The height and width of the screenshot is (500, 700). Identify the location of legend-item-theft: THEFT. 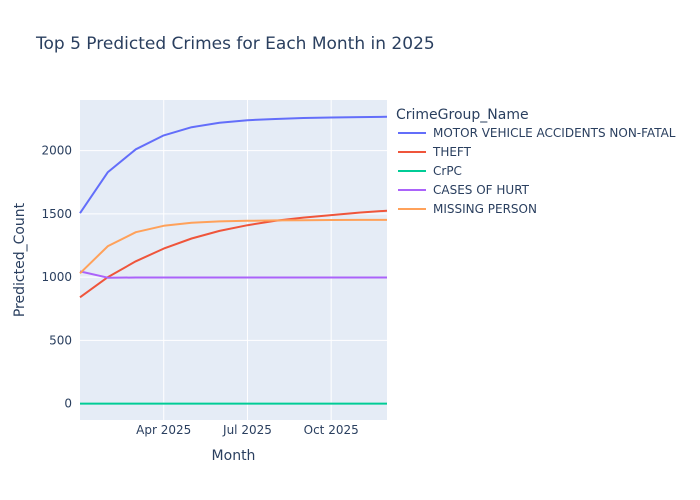
(435, 152).